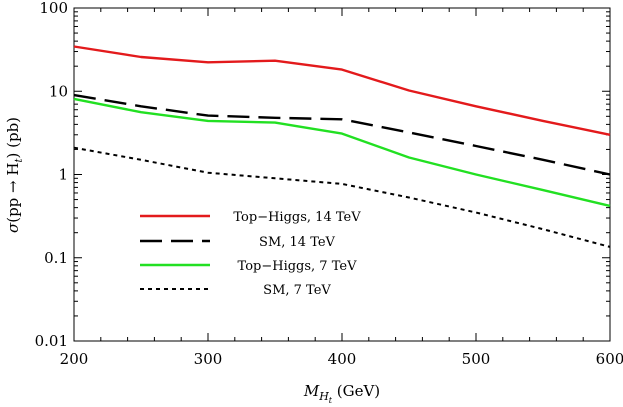 The image size is (623, 407). Describe the element at coordinates (609, 359) in the screenshot. I see `x-tick-label: 600` at that location.